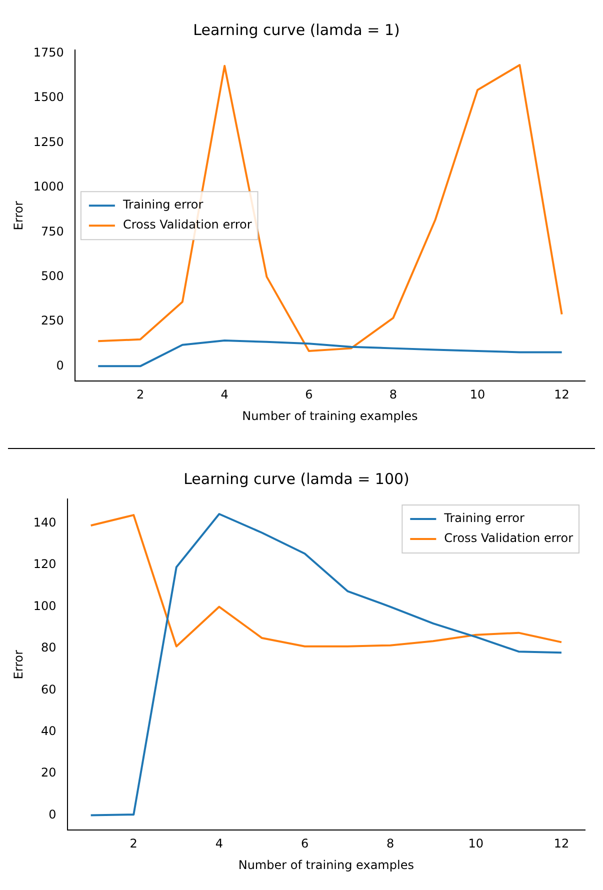 The image size is (603, 890). I want to click on y-tick-label: 500, so click(52, 275).